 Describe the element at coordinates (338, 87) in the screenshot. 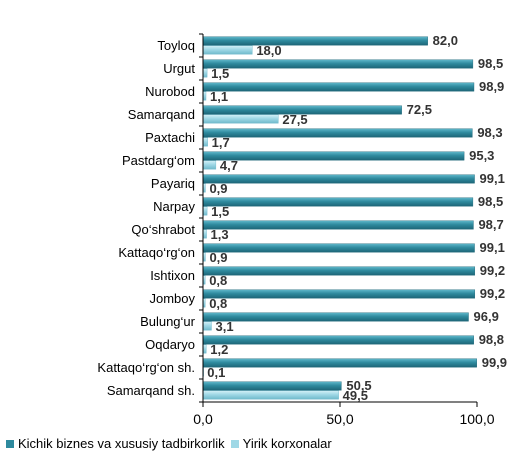

I see `bar-primary-nurobod` at that location.